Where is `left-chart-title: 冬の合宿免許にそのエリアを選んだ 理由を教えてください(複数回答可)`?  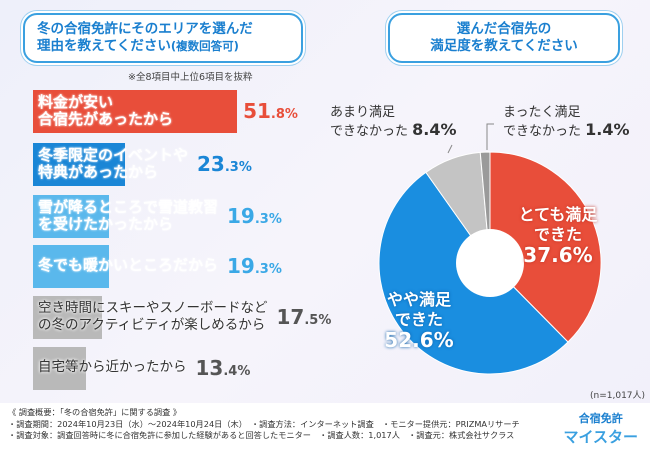 left-chart-title: 冬の合宿免許にそのエリアを選んだ 理由を教えてください(複数回答可) is located at coordinates (163, 38).